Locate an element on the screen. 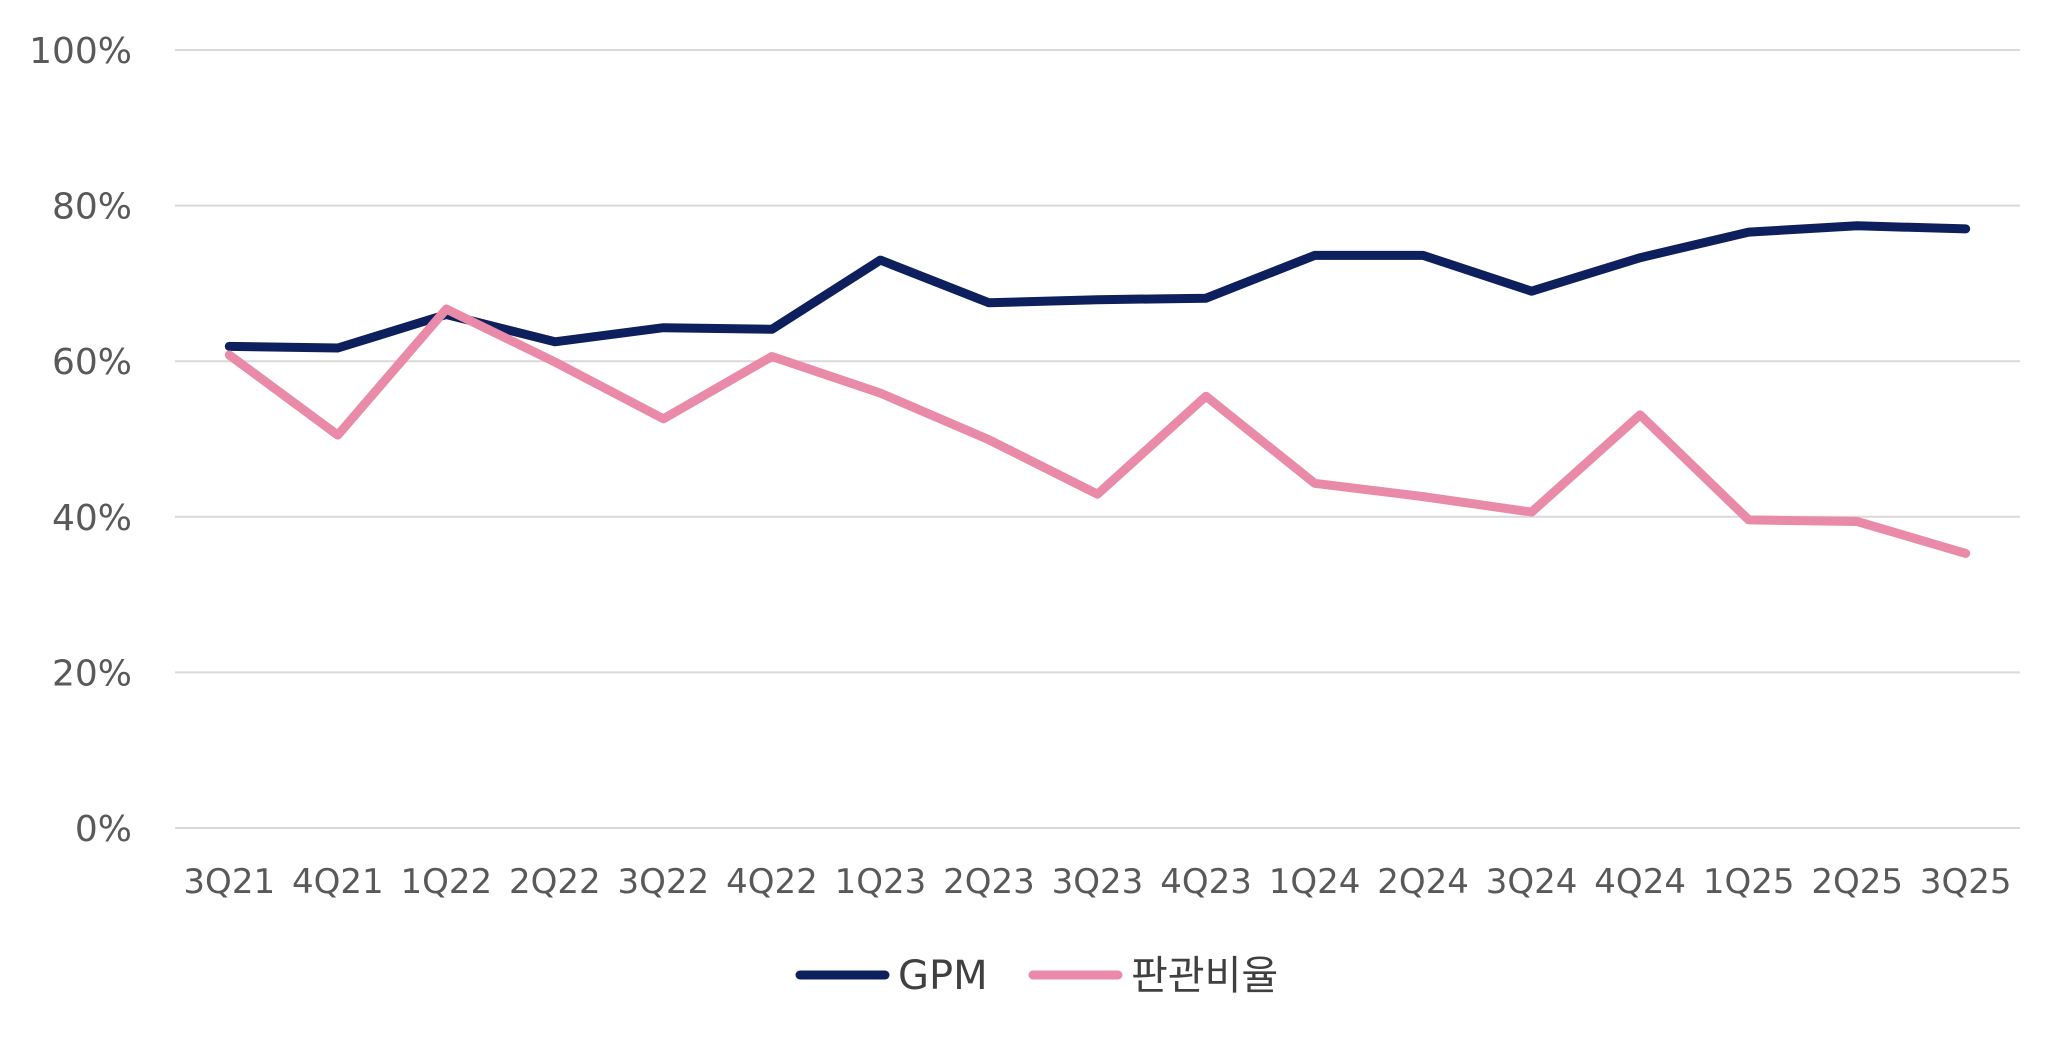 This screenshot has width=2068, height=1045. y-tick-label: 40% is located at coordinates (92, 518).